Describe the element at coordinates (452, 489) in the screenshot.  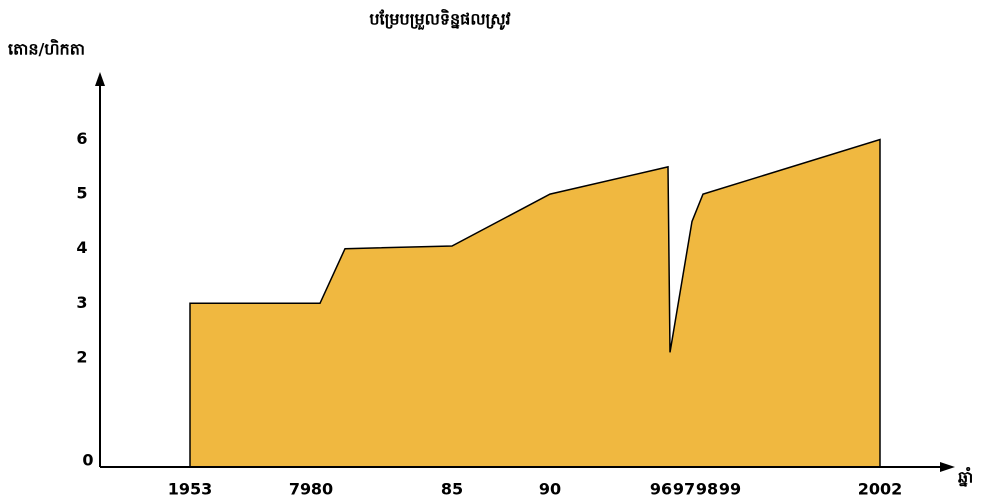
I see `x-tick-label: 85` at that location.